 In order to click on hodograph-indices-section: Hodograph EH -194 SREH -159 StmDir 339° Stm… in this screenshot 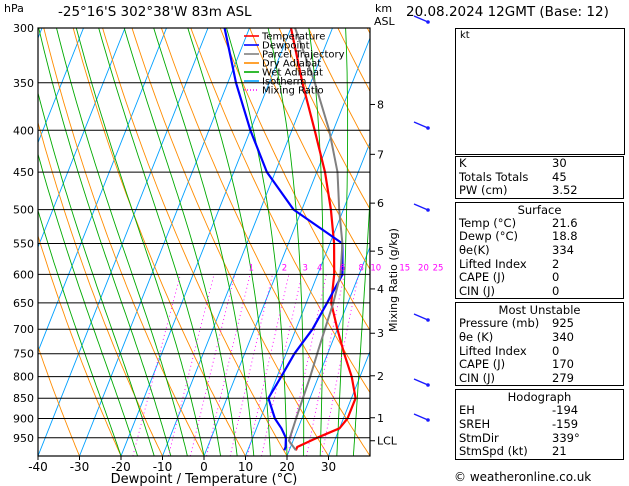, I will do `click(539, 424)`.